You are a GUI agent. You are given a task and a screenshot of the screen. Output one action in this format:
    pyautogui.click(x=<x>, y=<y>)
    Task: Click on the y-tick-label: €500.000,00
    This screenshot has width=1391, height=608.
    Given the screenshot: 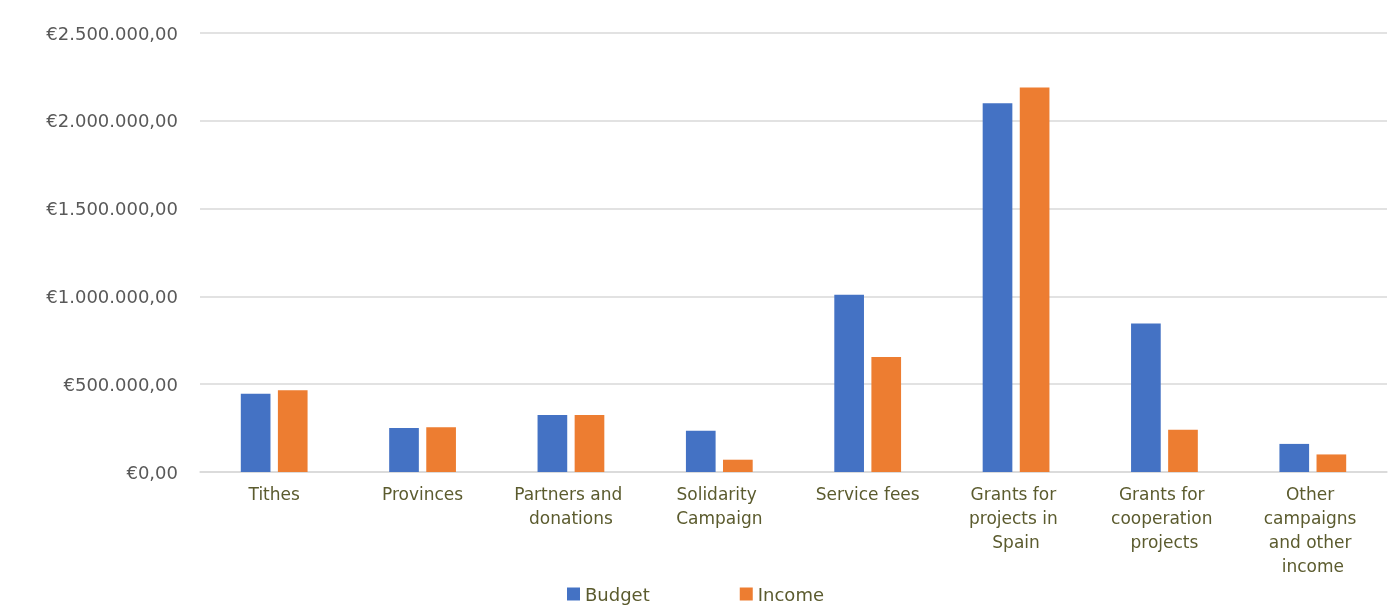 What is the action you would take?
    pyautogui.click(x=120, y=384)
    